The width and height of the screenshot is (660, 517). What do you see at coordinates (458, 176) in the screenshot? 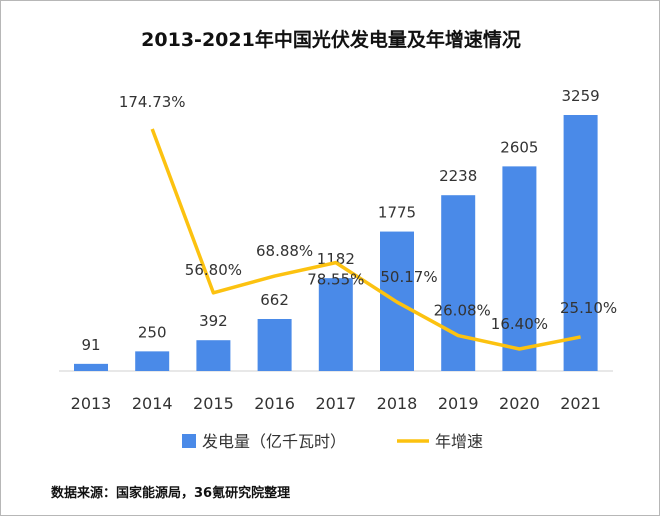
I see `bar-value-label-2019: 2238` at bounding box center [458, 176].